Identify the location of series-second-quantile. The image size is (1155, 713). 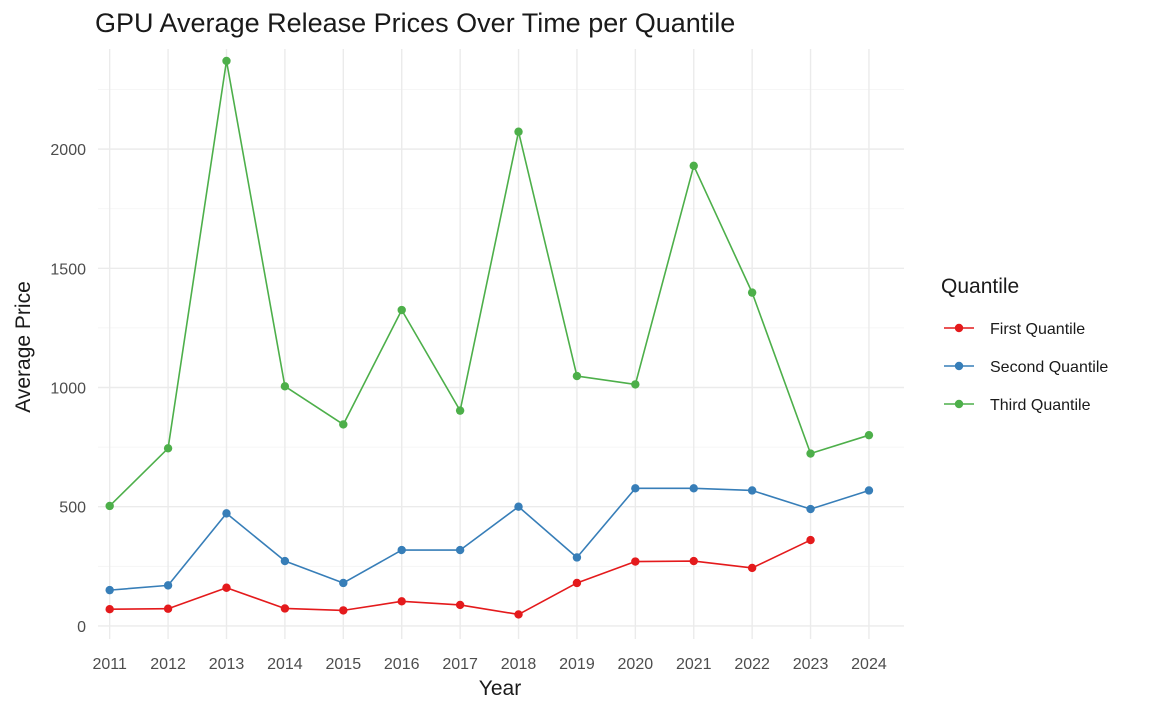
(489, 539).